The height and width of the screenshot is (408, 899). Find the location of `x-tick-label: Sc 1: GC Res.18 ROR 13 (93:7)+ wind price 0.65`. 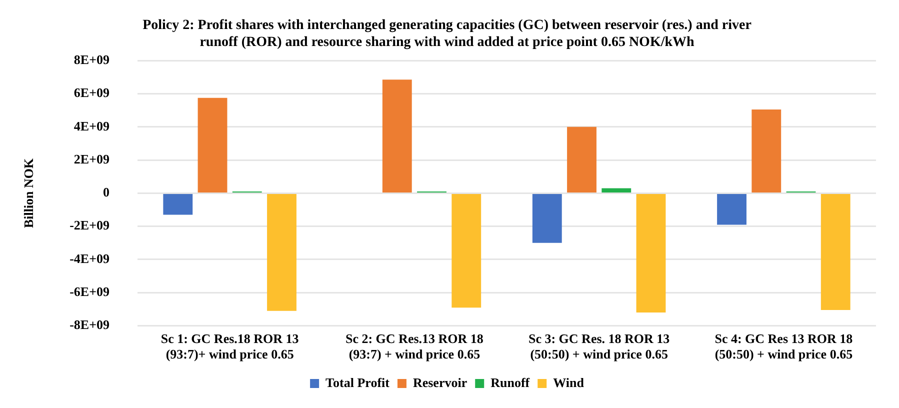

x-tick-label: Sc 1: GC Res.18 ROR 13 (93:7)+ wind price 0.65 is located at coordinates (230, 346).